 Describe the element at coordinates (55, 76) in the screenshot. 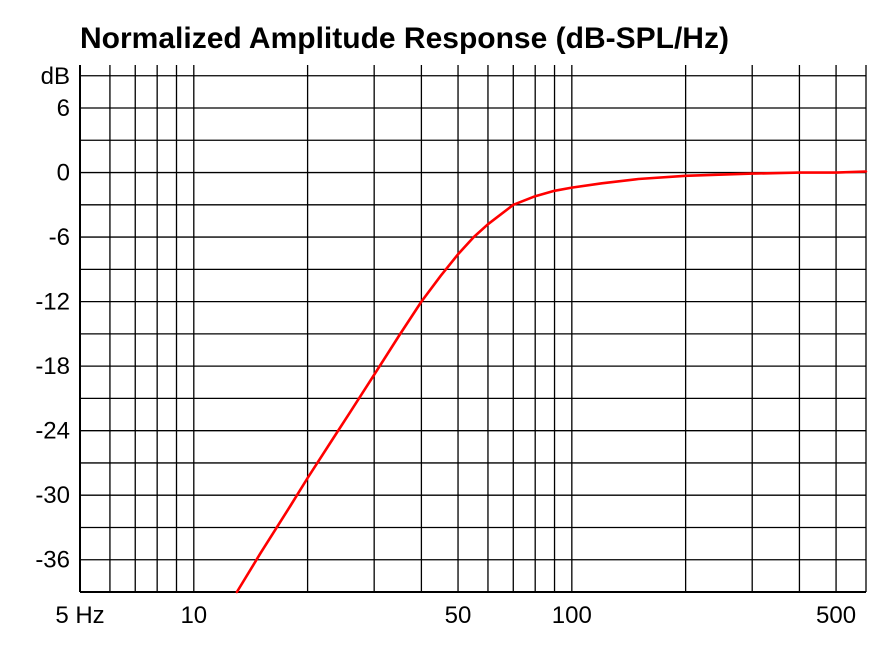

I see `y-axis-label: dB` at that location.